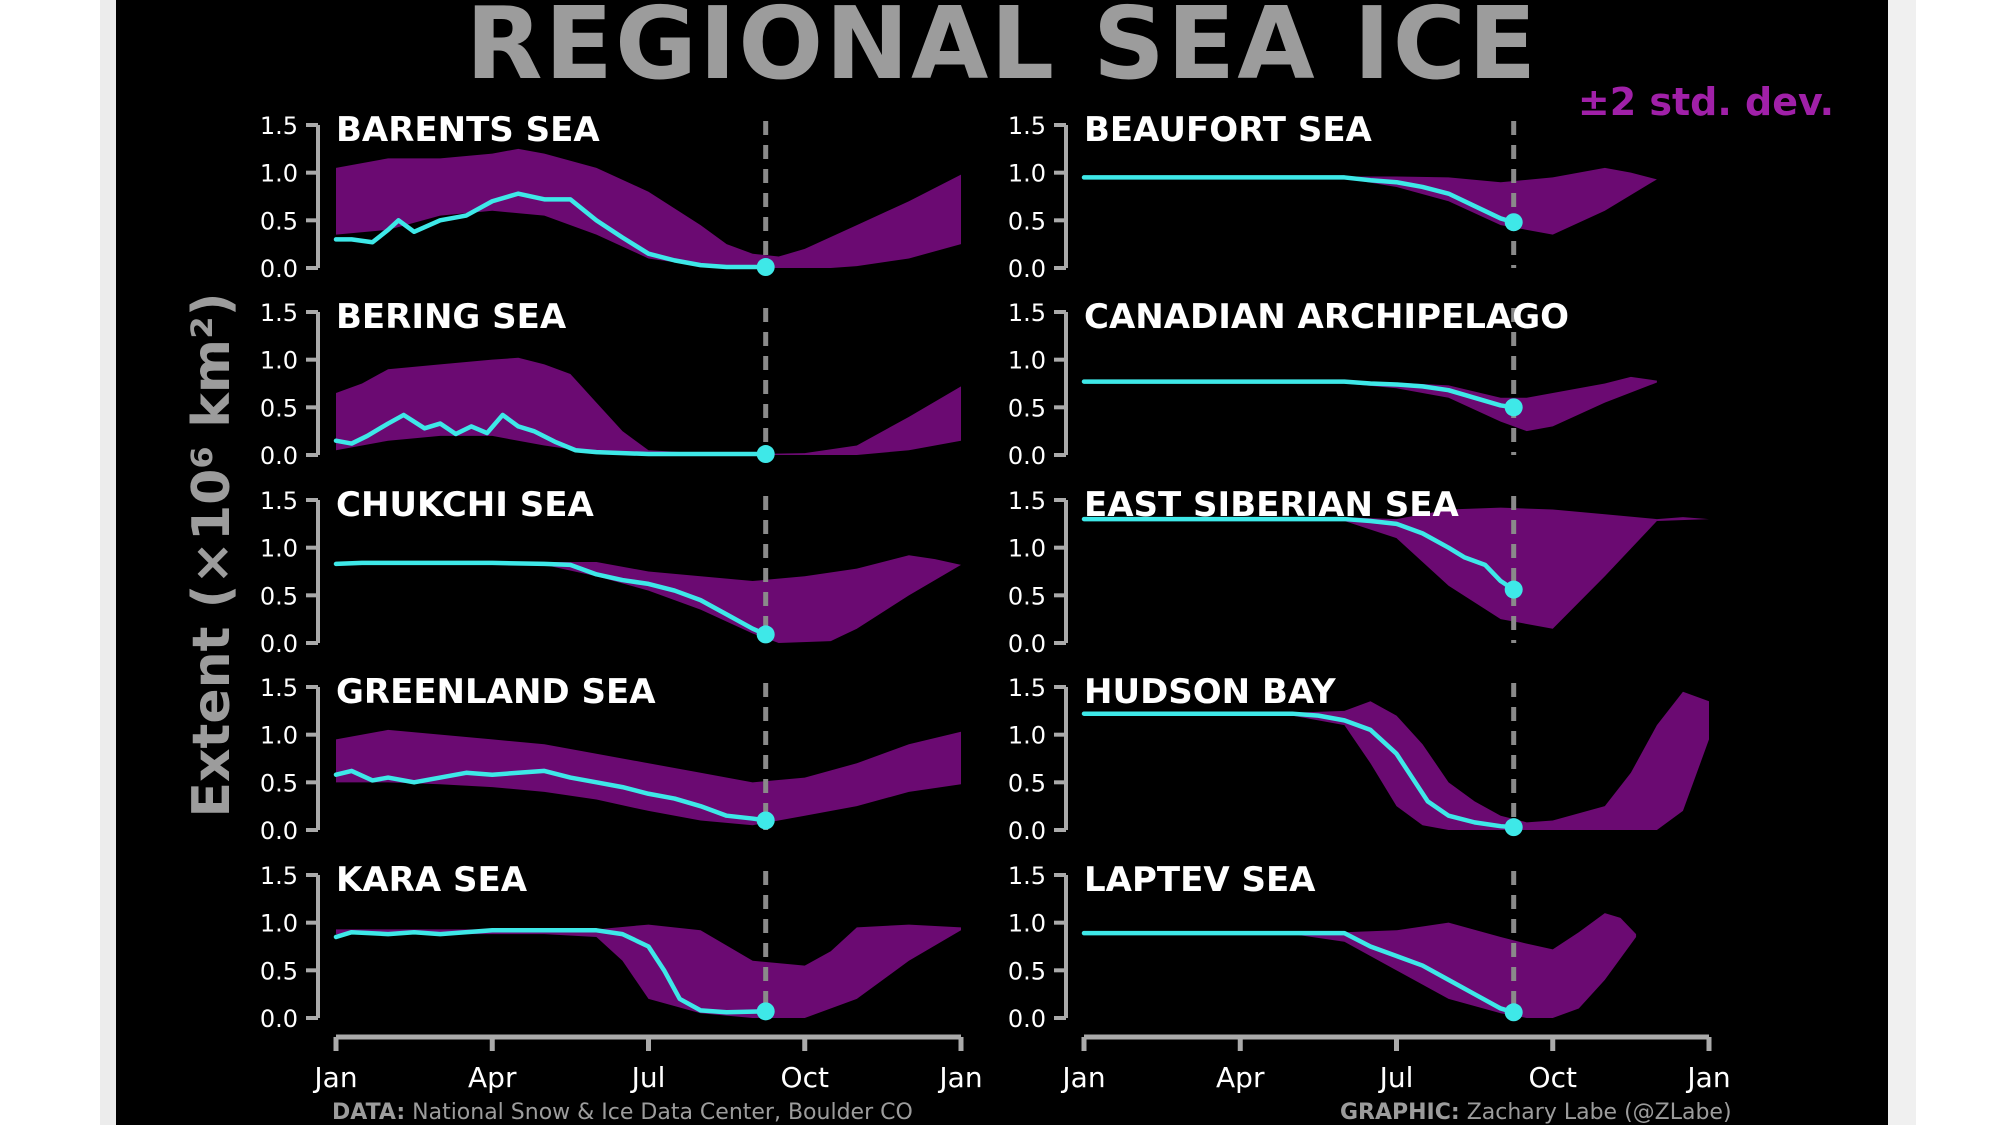  I want to click on legend-std-dev: ±2 std. dev., so click(1706, 102).